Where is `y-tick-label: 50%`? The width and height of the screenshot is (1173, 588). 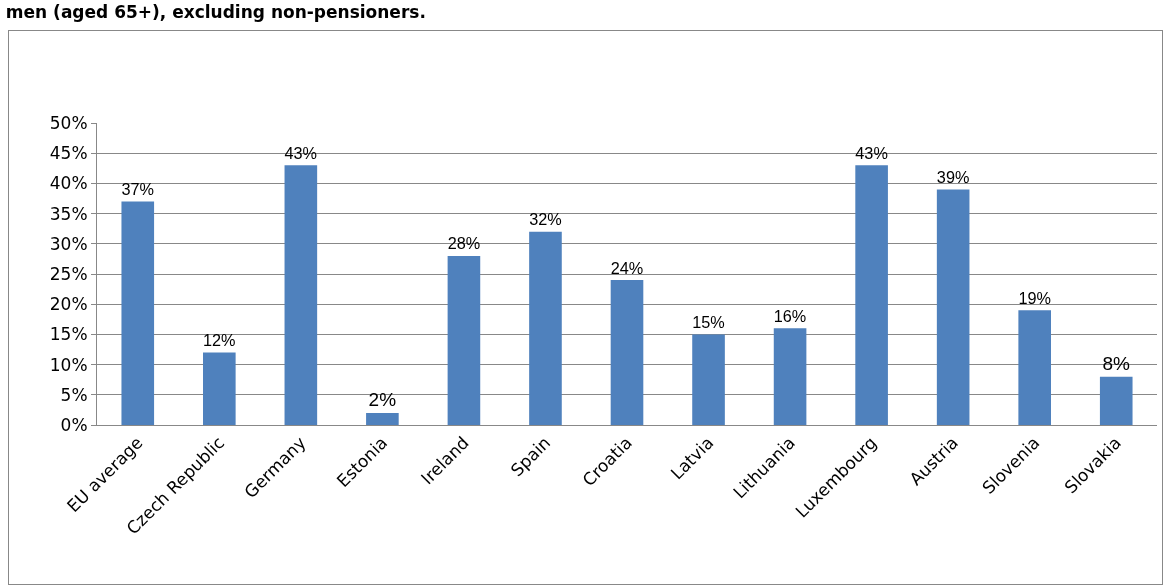 y-tick-label: 50% is located at coordinates (68, 122).